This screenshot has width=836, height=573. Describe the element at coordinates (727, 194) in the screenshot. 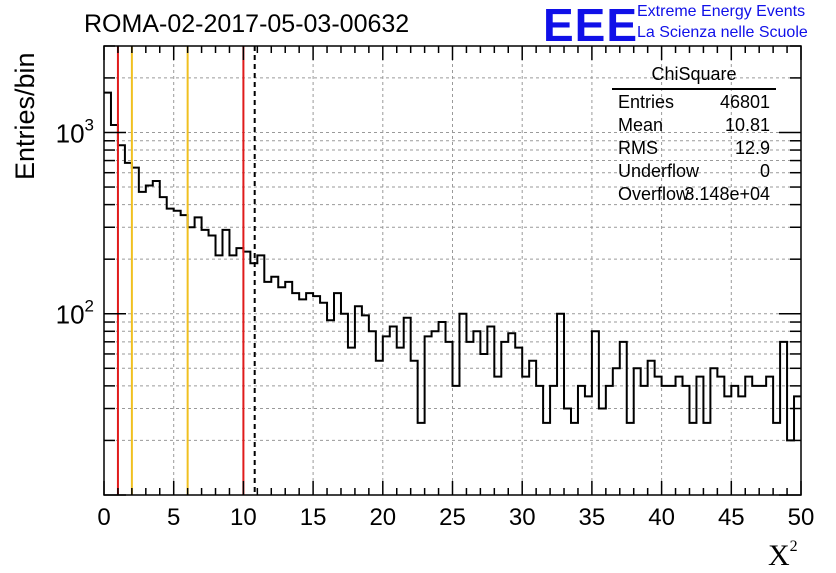

I see `stats-value: 3.148e+04` at that location.